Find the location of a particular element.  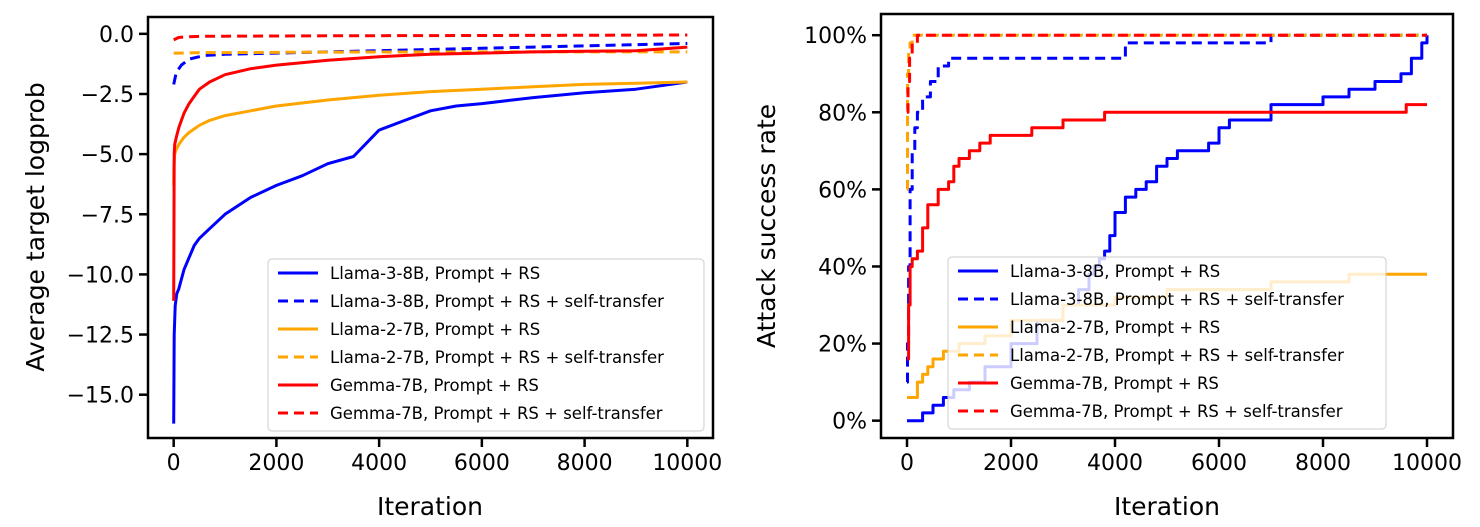

y-tick-label: 40% is located at coordinates (842, 267).